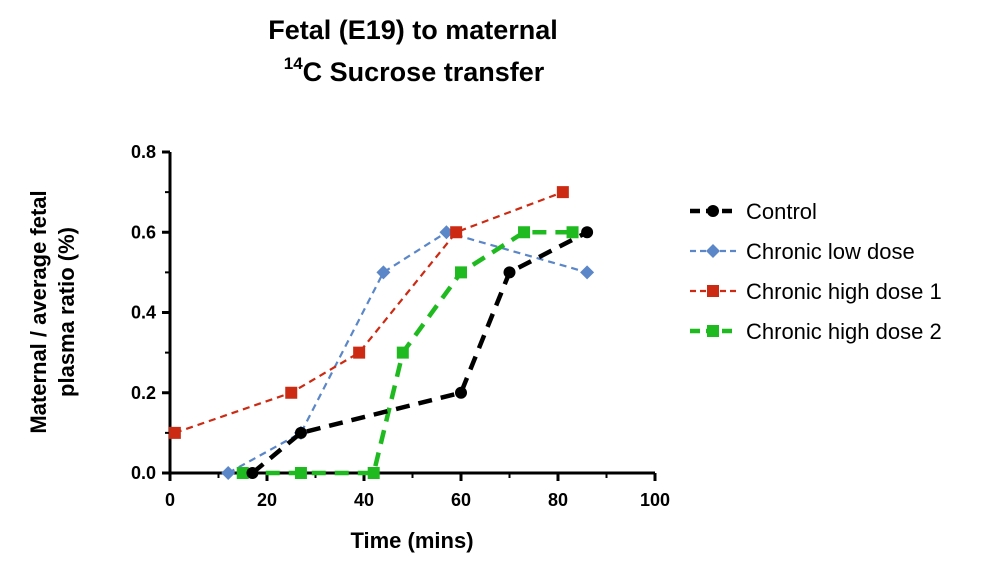 This screenshot has height=567, width=1000. I want to click on legend-item-chronic-low-dose: Chronic low dose, so click(802, 251).